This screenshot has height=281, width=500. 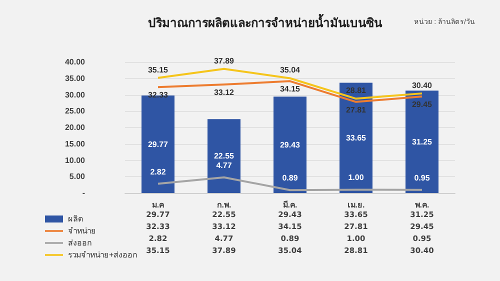 I want to click on text: 33.12, so click(x=224, y=93).